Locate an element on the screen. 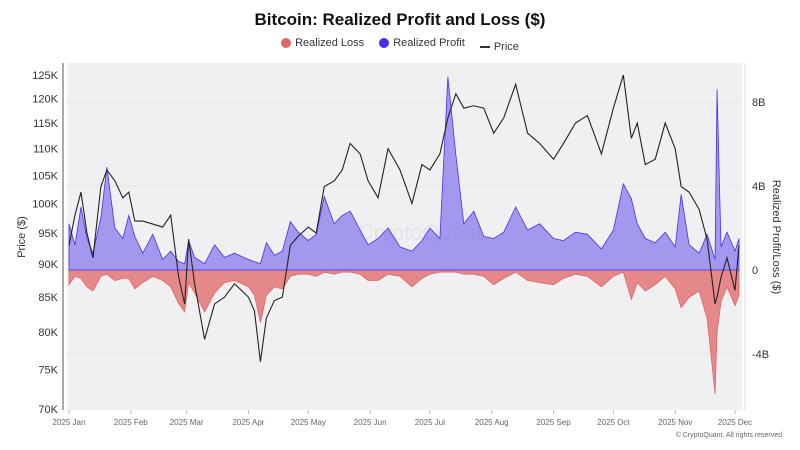 The image size is (800, 450). profit-dot-icon is located at coordinates (384, 43).